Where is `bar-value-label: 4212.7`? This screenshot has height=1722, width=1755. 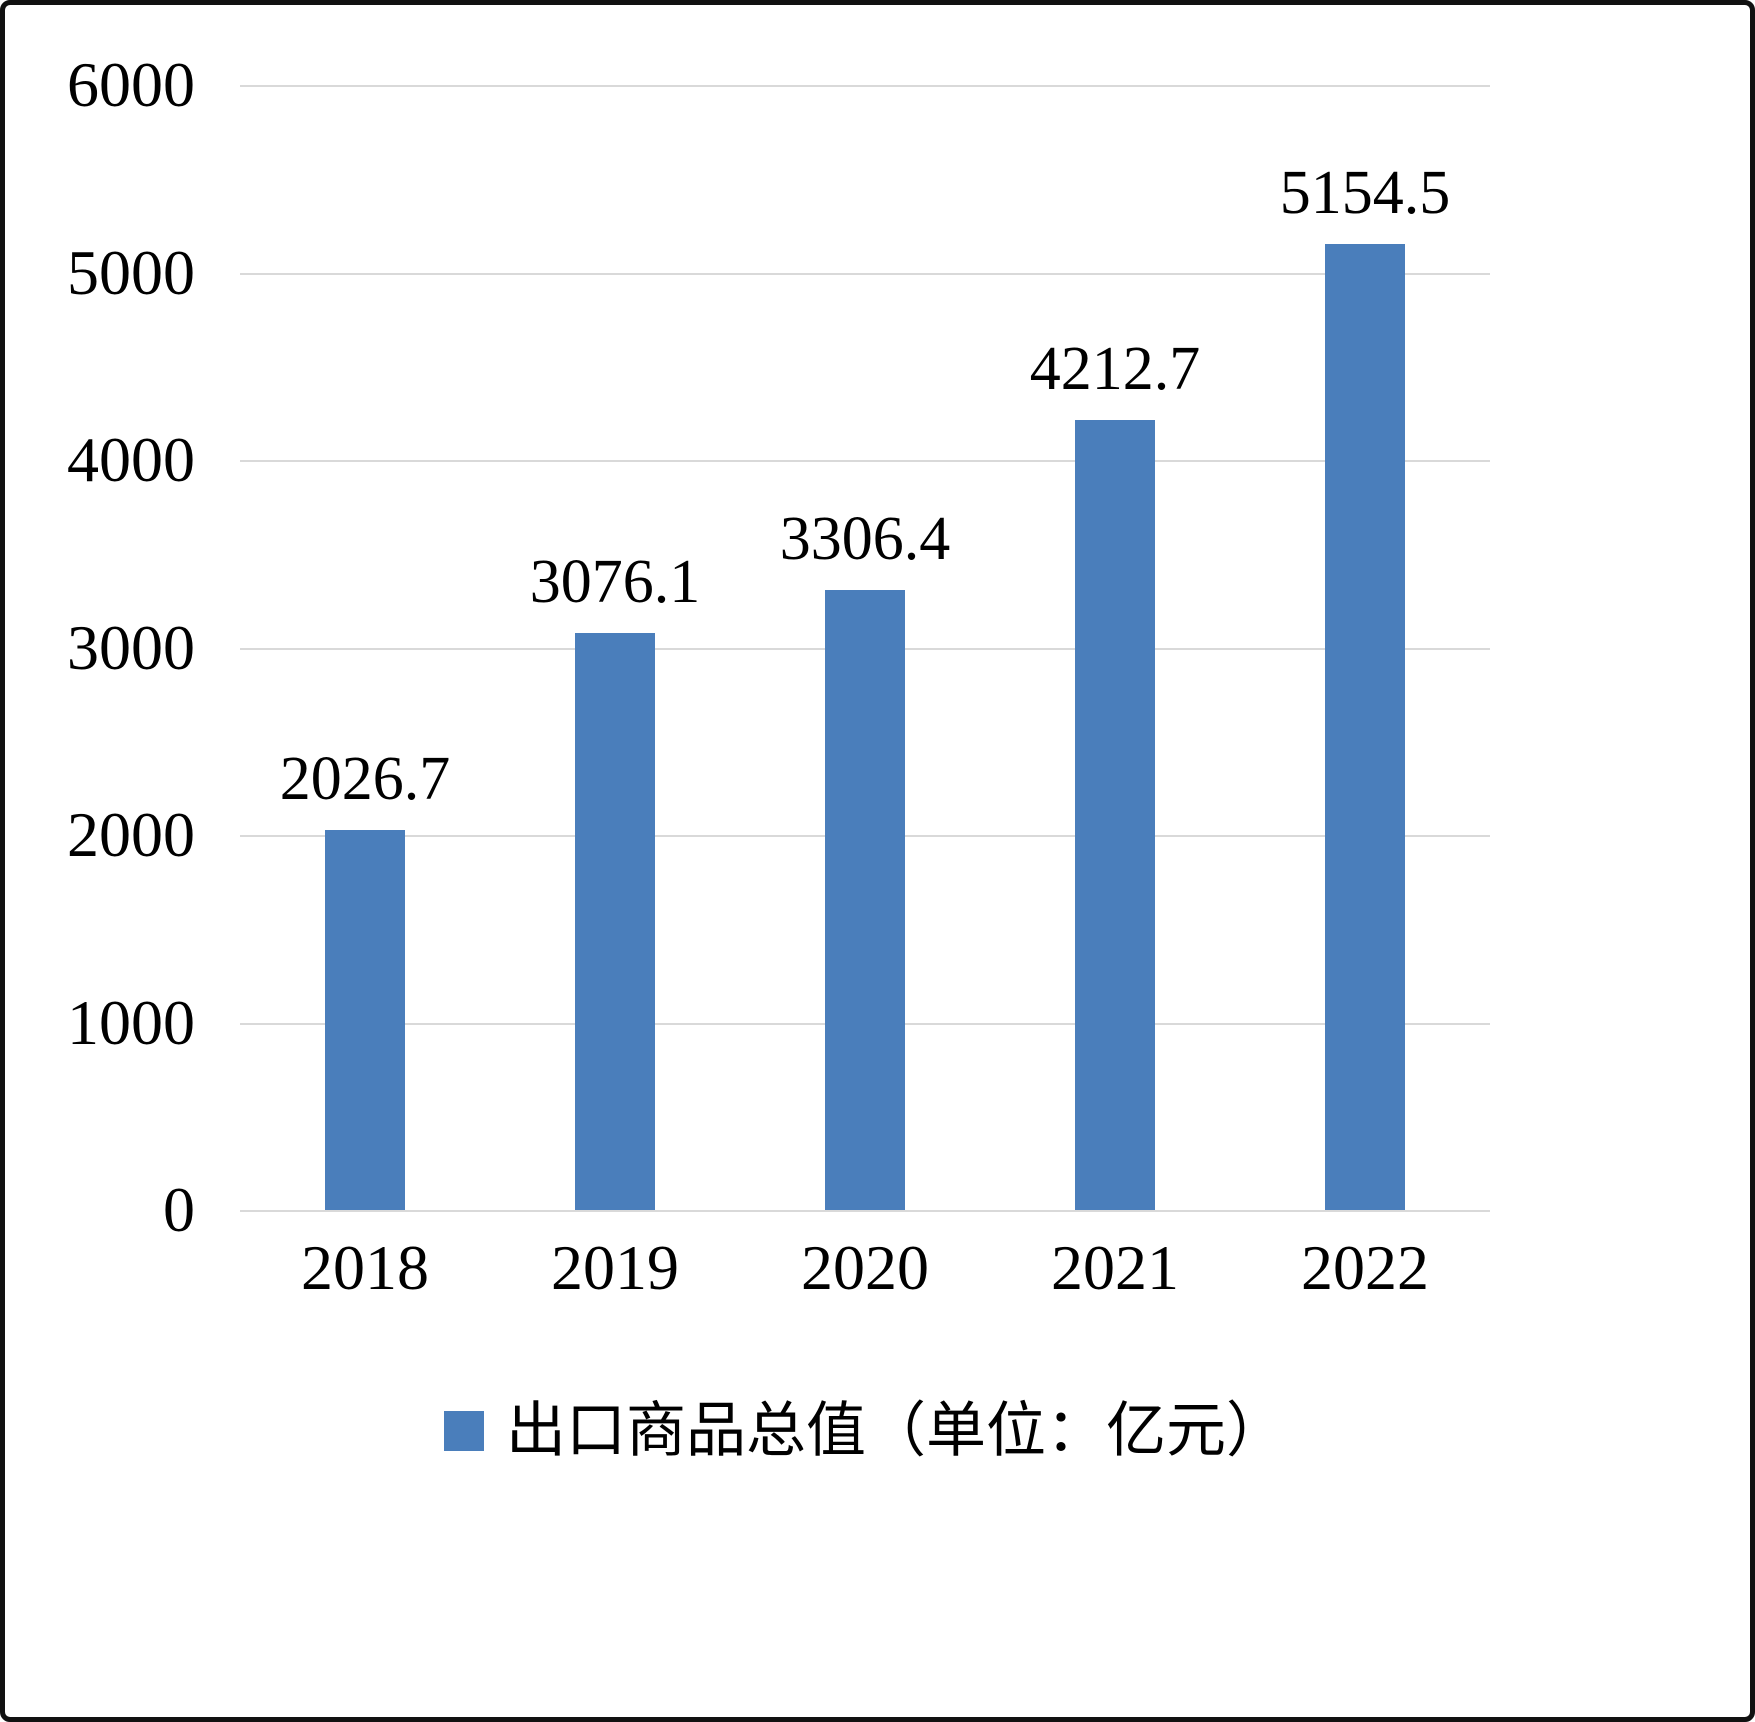 bar-value-label: 4212.7 is located at coordinates (1115, 369).